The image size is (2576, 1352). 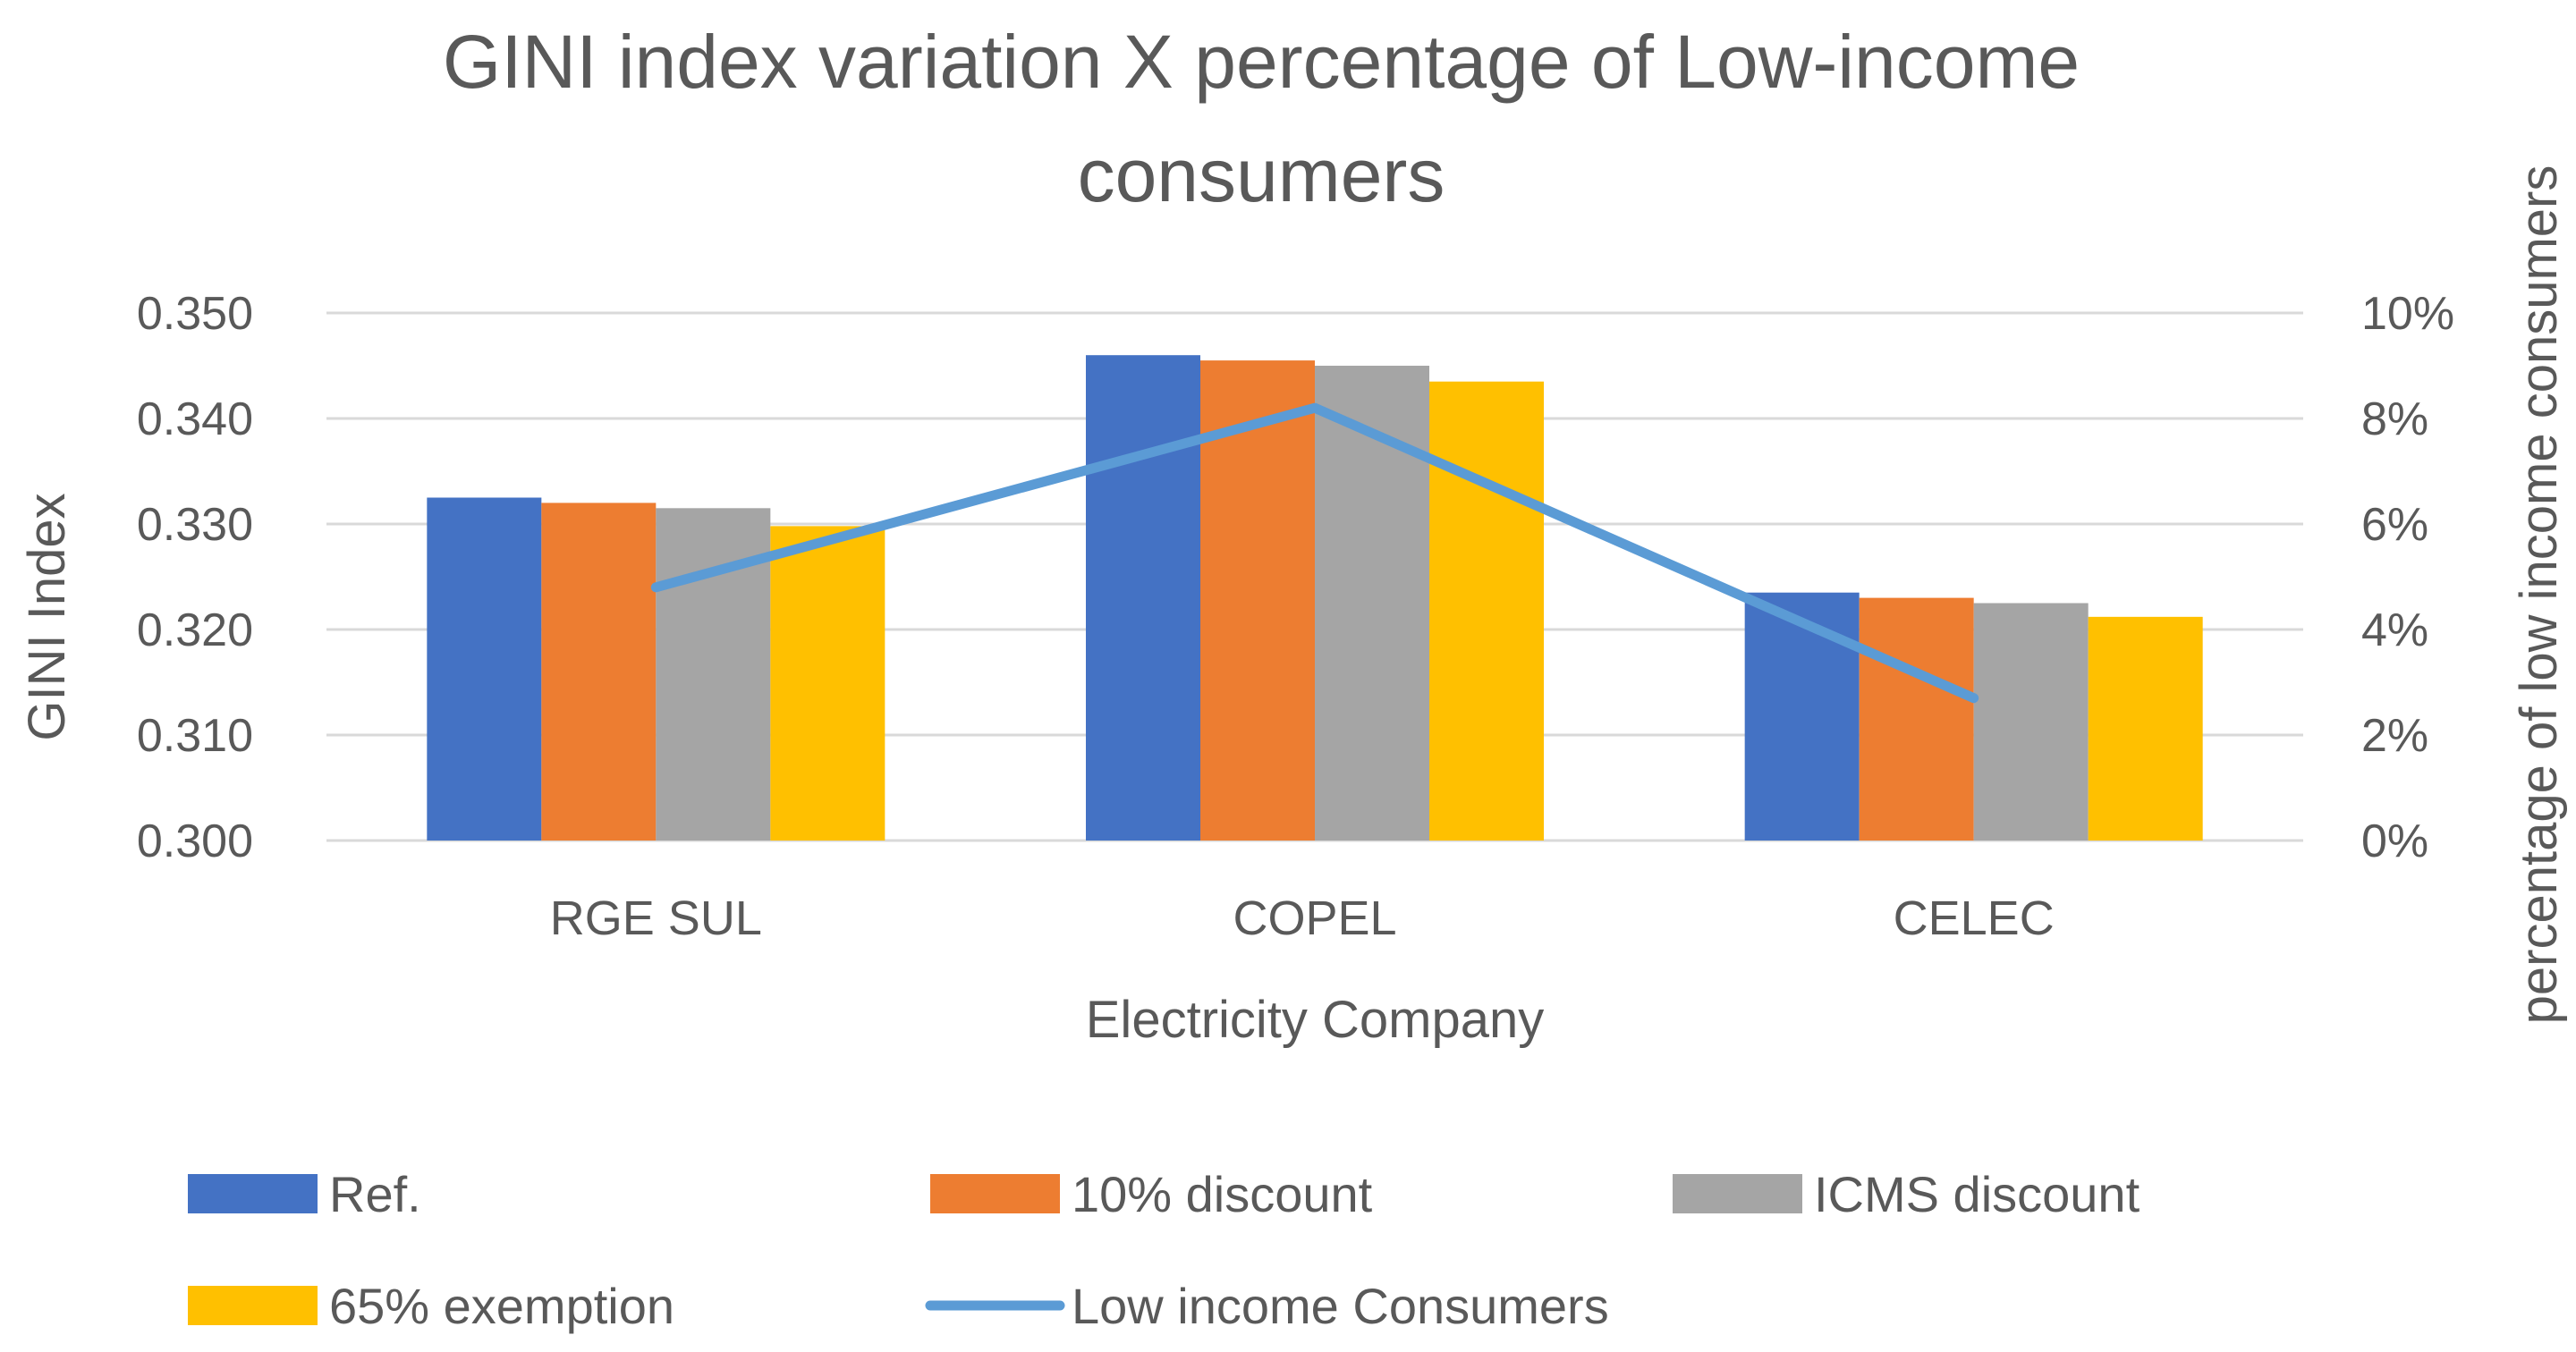 I want to click on y2-tick-label: 0%, so click(x=2394, y=841).